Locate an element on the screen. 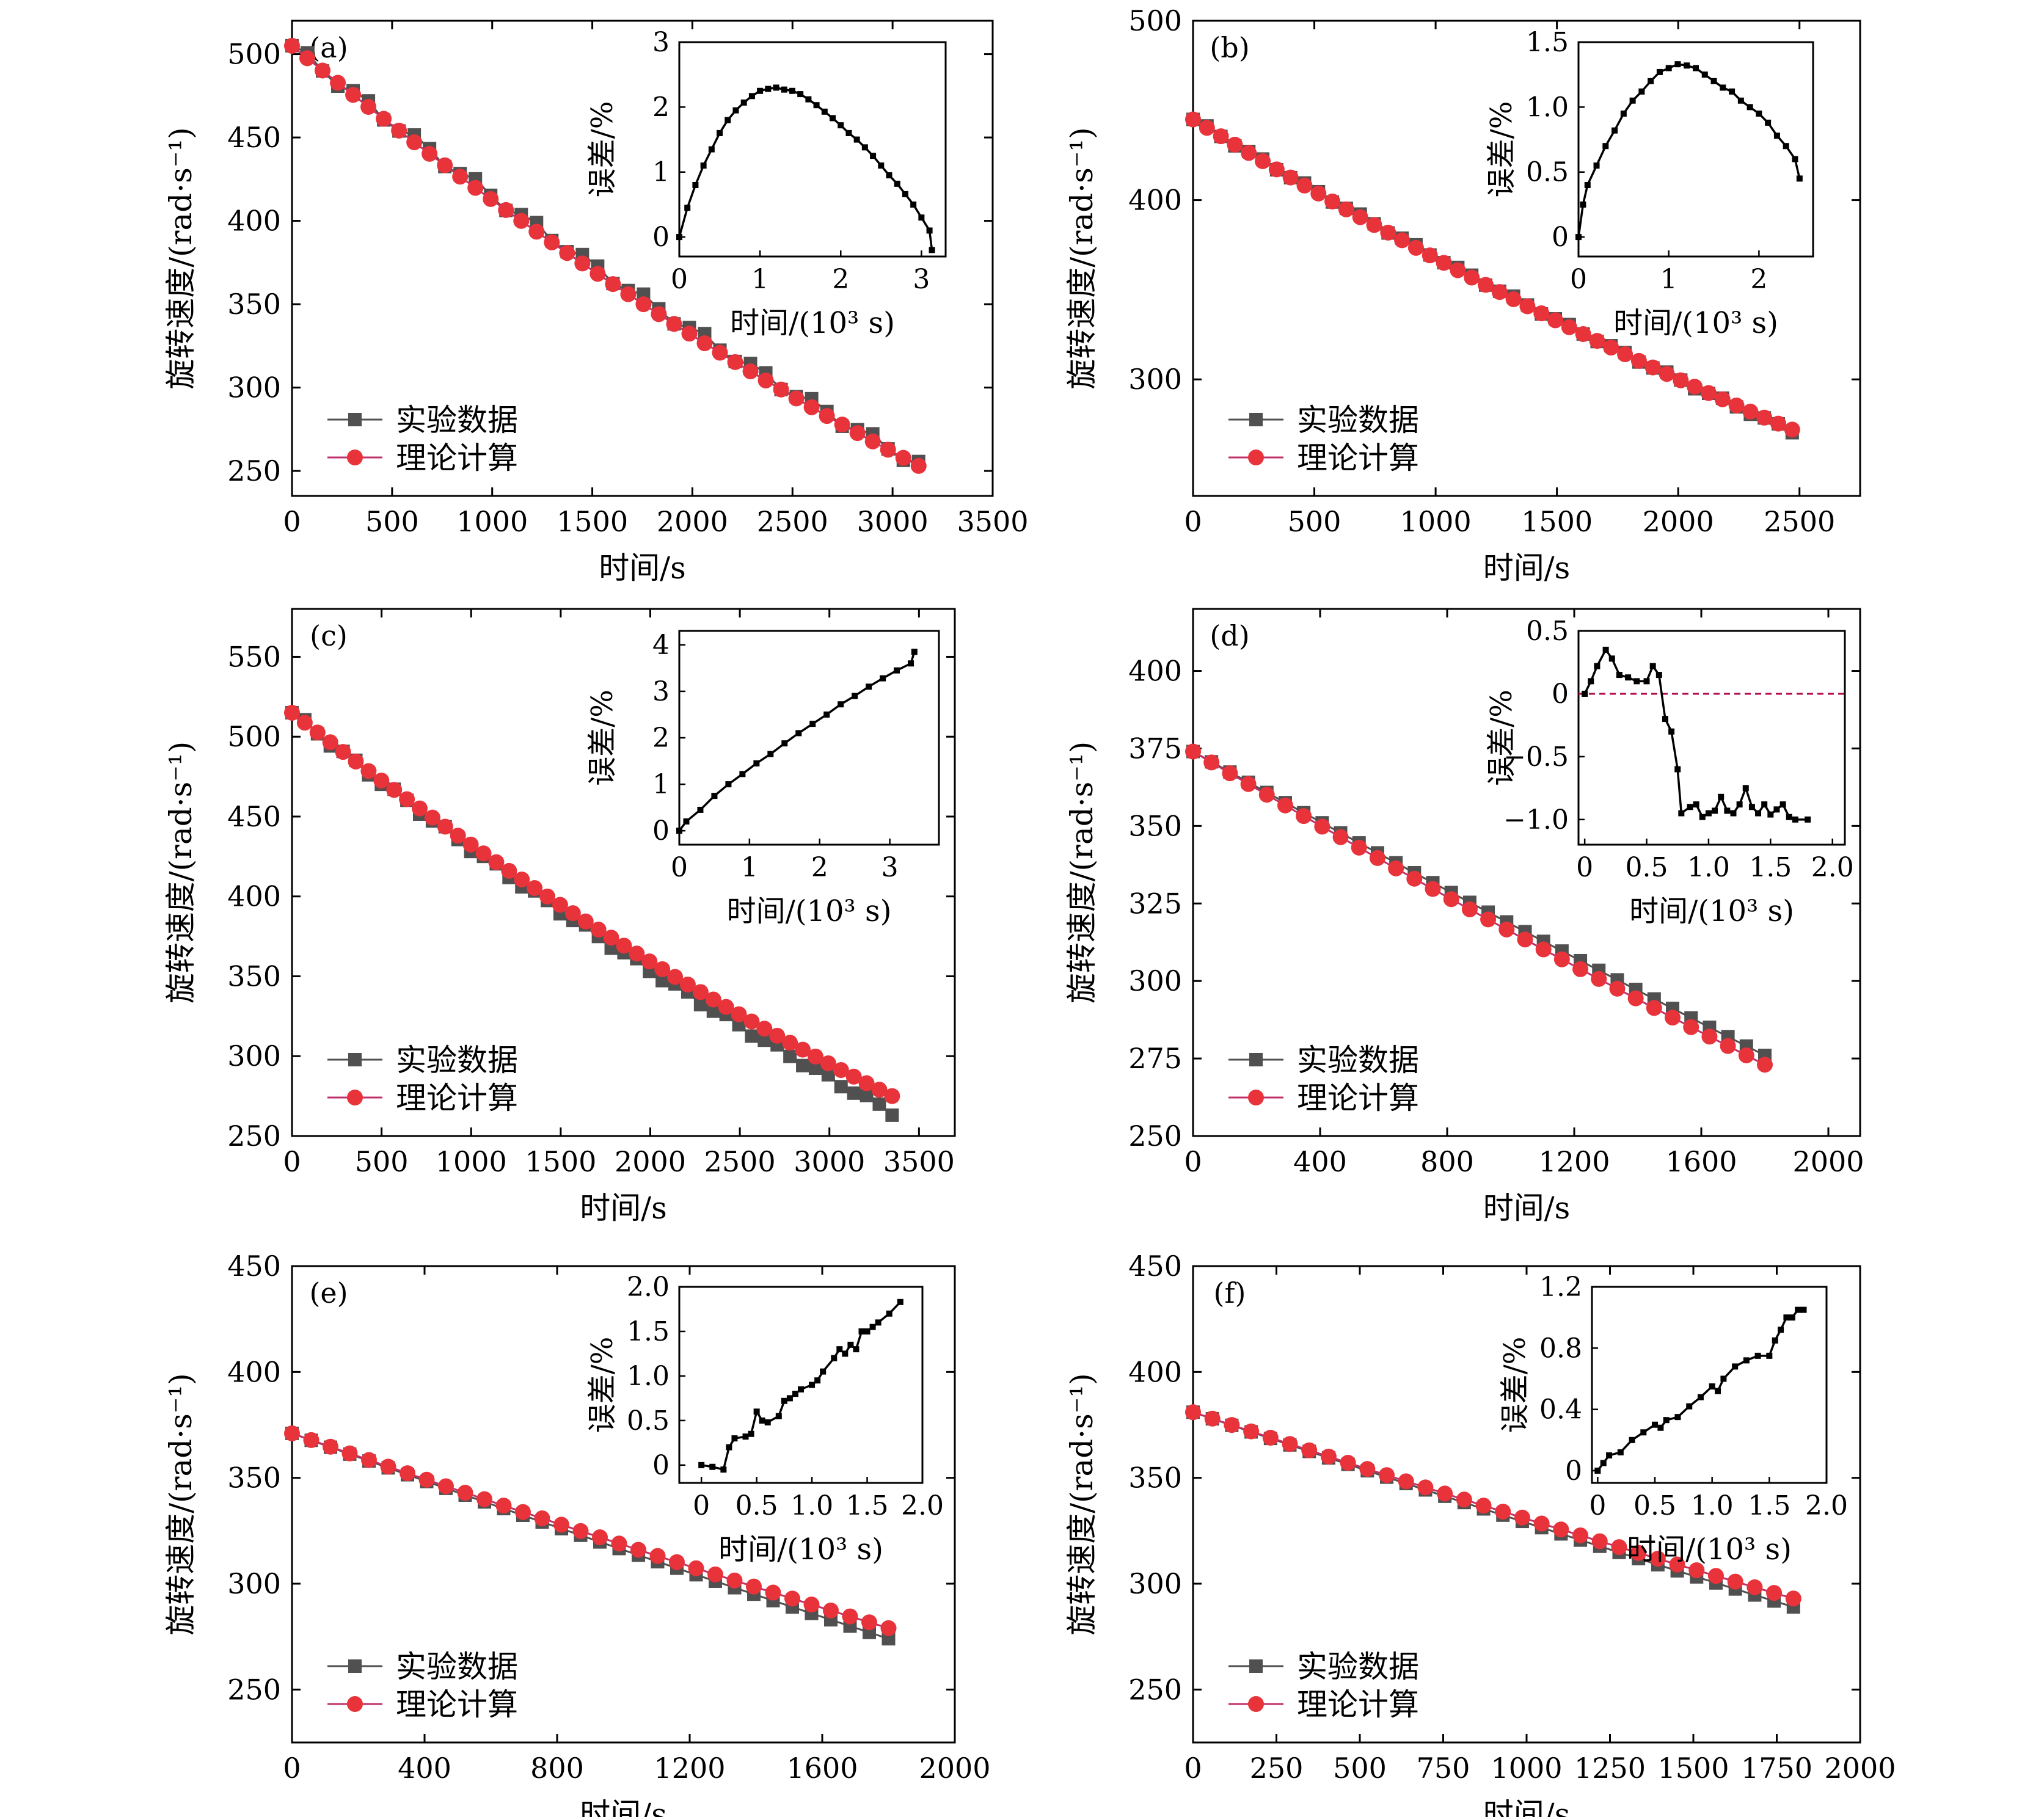 The image size is (2044, 1817). legend-label-theory: 理论计算 is located at coordinates (1358, 458).